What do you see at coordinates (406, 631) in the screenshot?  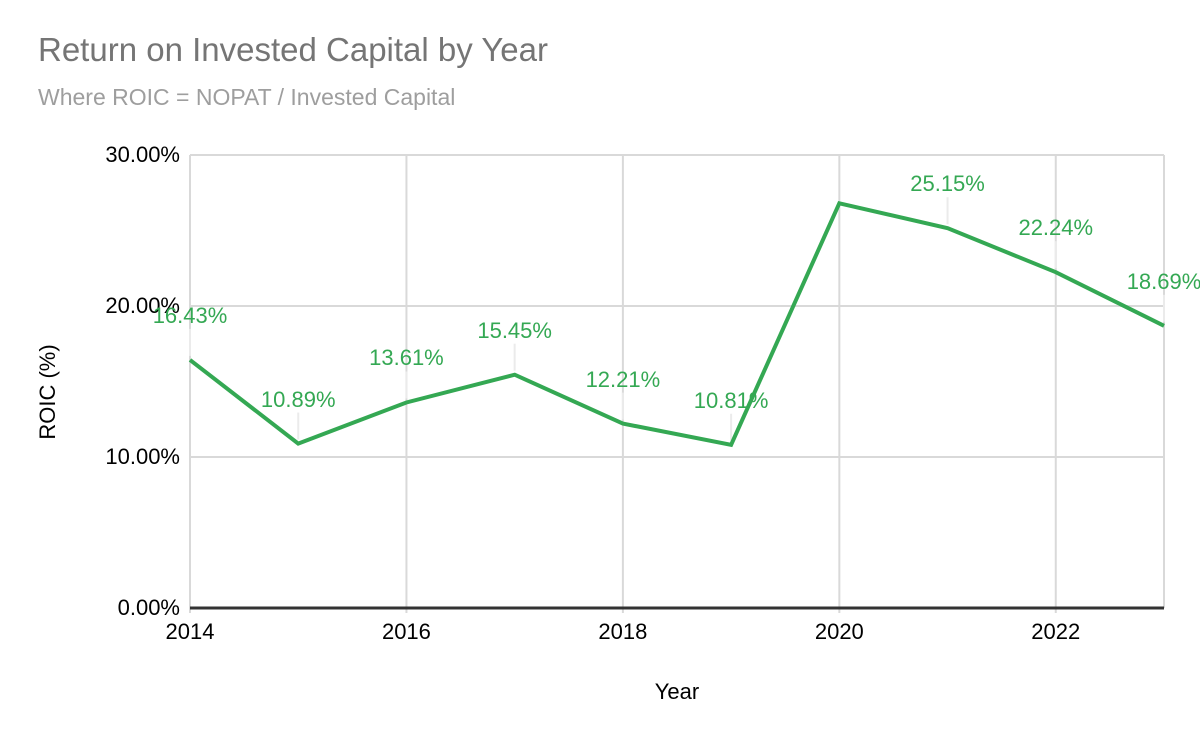 I see `x-tick-label: 2016` at bounding box center [406, 631].